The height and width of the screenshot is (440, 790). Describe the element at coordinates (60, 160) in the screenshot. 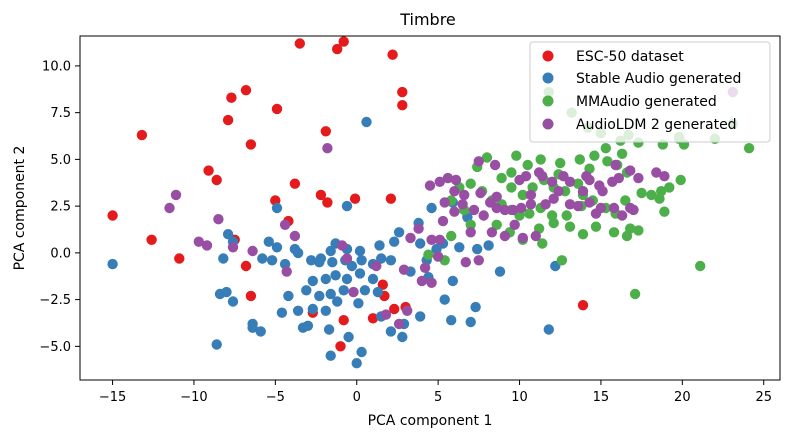

I see `y-tick-label: 5.0` at that location.